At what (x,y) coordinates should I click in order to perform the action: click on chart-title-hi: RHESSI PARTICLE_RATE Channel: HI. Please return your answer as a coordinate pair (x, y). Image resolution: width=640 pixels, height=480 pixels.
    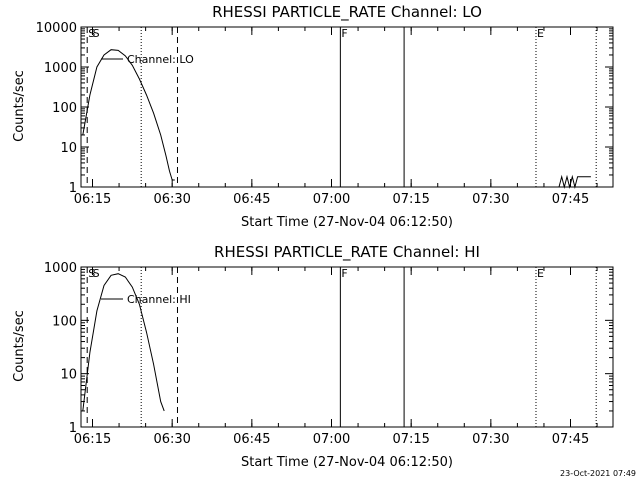
    Looking at the image, I should click on (347, 252).